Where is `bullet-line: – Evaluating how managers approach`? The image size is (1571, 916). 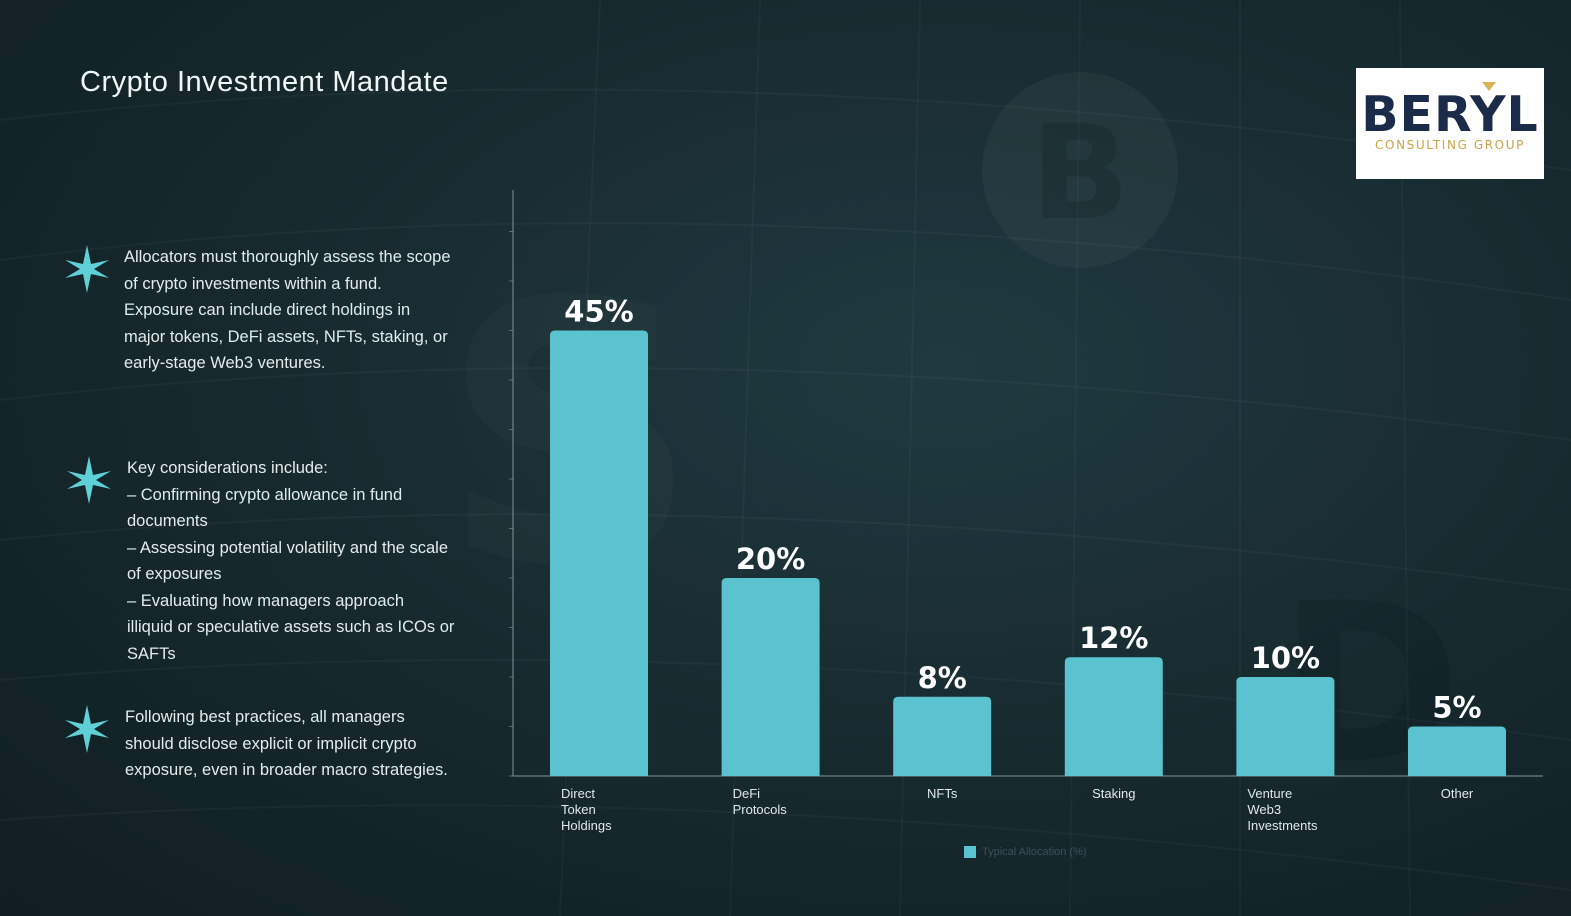 bullet-line: – Evaluating how managers approach is located at coordinates (266, 600).